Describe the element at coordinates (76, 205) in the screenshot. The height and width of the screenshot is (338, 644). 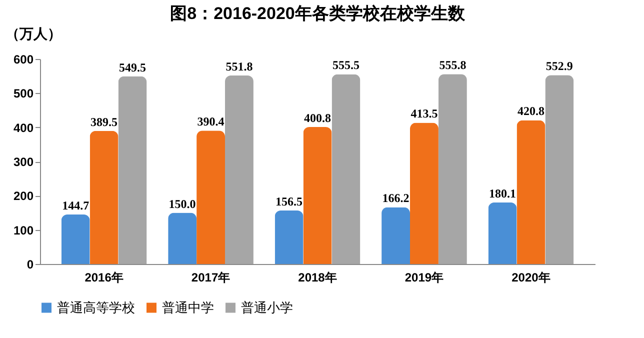
I see `data-label: 144.7` at that location.